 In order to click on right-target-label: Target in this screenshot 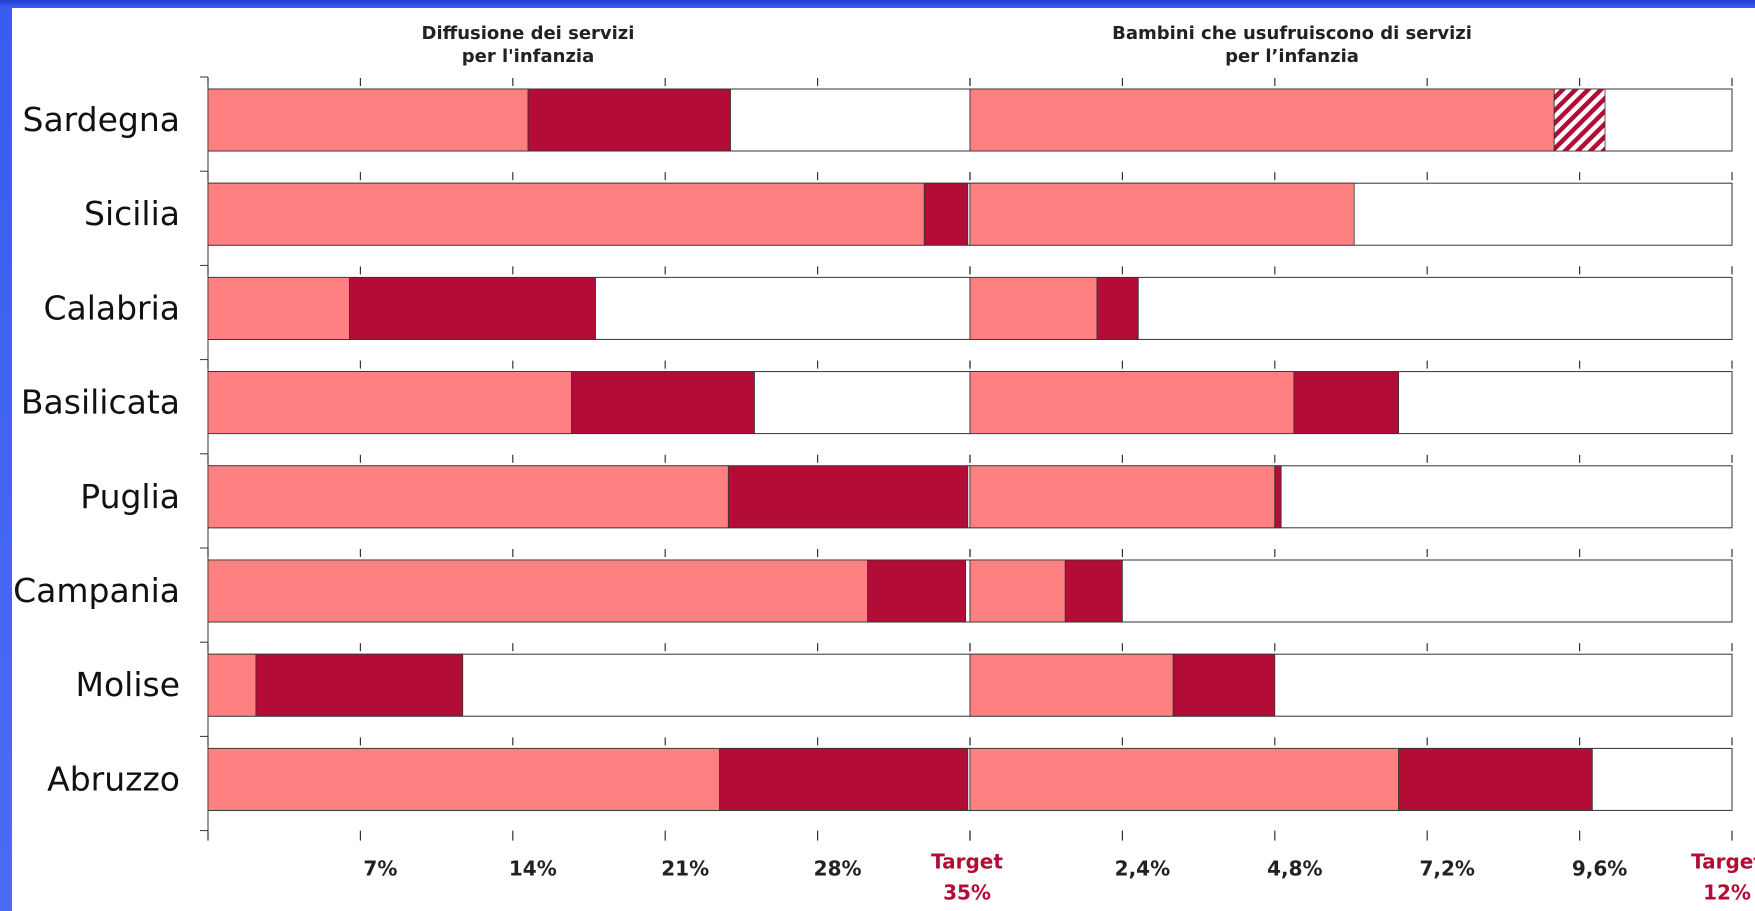, I will do `click(1723, 862)`.